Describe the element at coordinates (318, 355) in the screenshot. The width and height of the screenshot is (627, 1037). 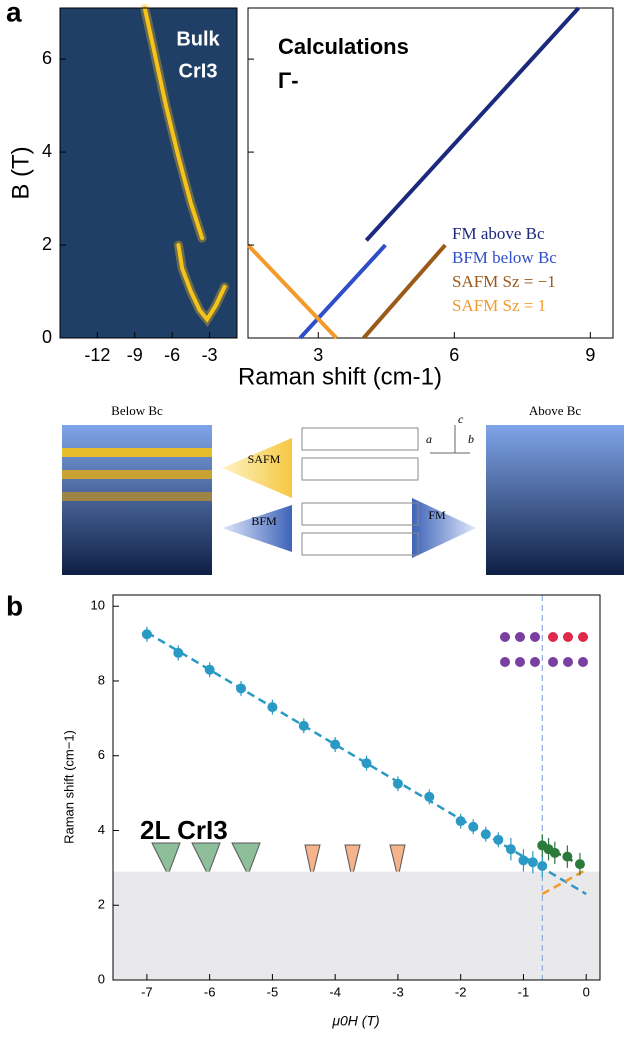
I see `x-tick-label: 3` at that location.